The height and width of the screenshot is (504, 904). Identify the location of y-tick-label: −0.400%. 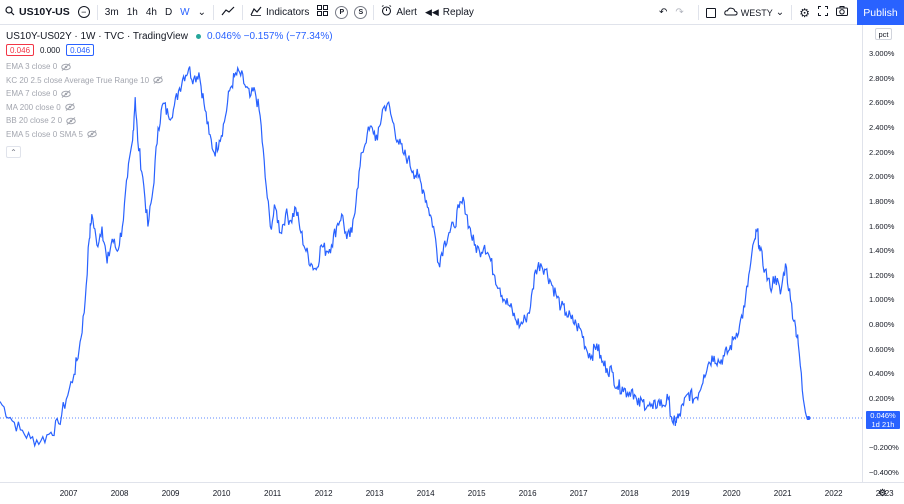
(884, 472).